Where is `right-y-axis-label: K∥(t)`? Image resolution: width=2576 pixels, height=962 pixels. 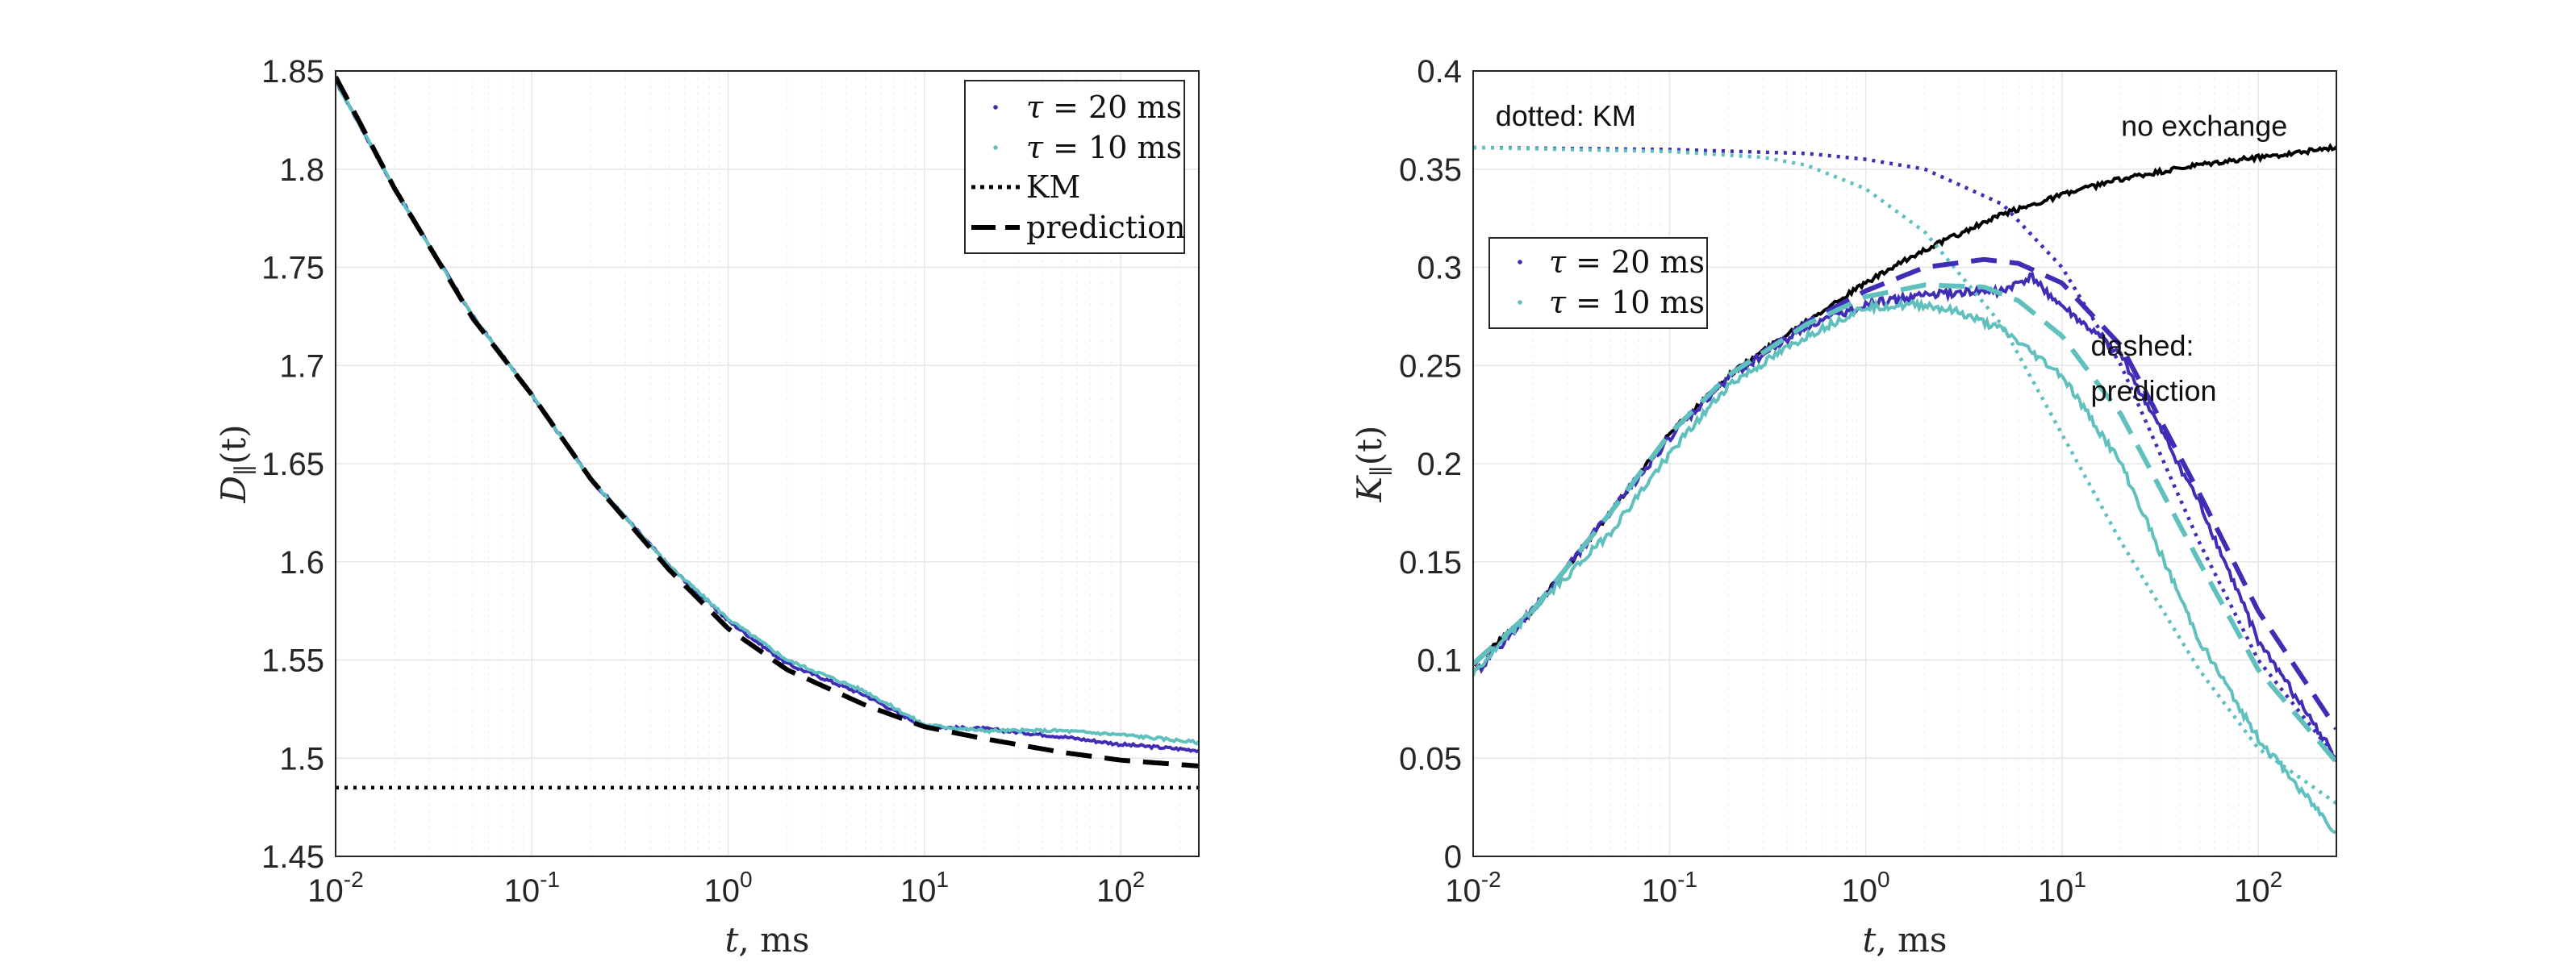
right-y-axis-label: K∥(t) is located at coordinates (1373, 465).